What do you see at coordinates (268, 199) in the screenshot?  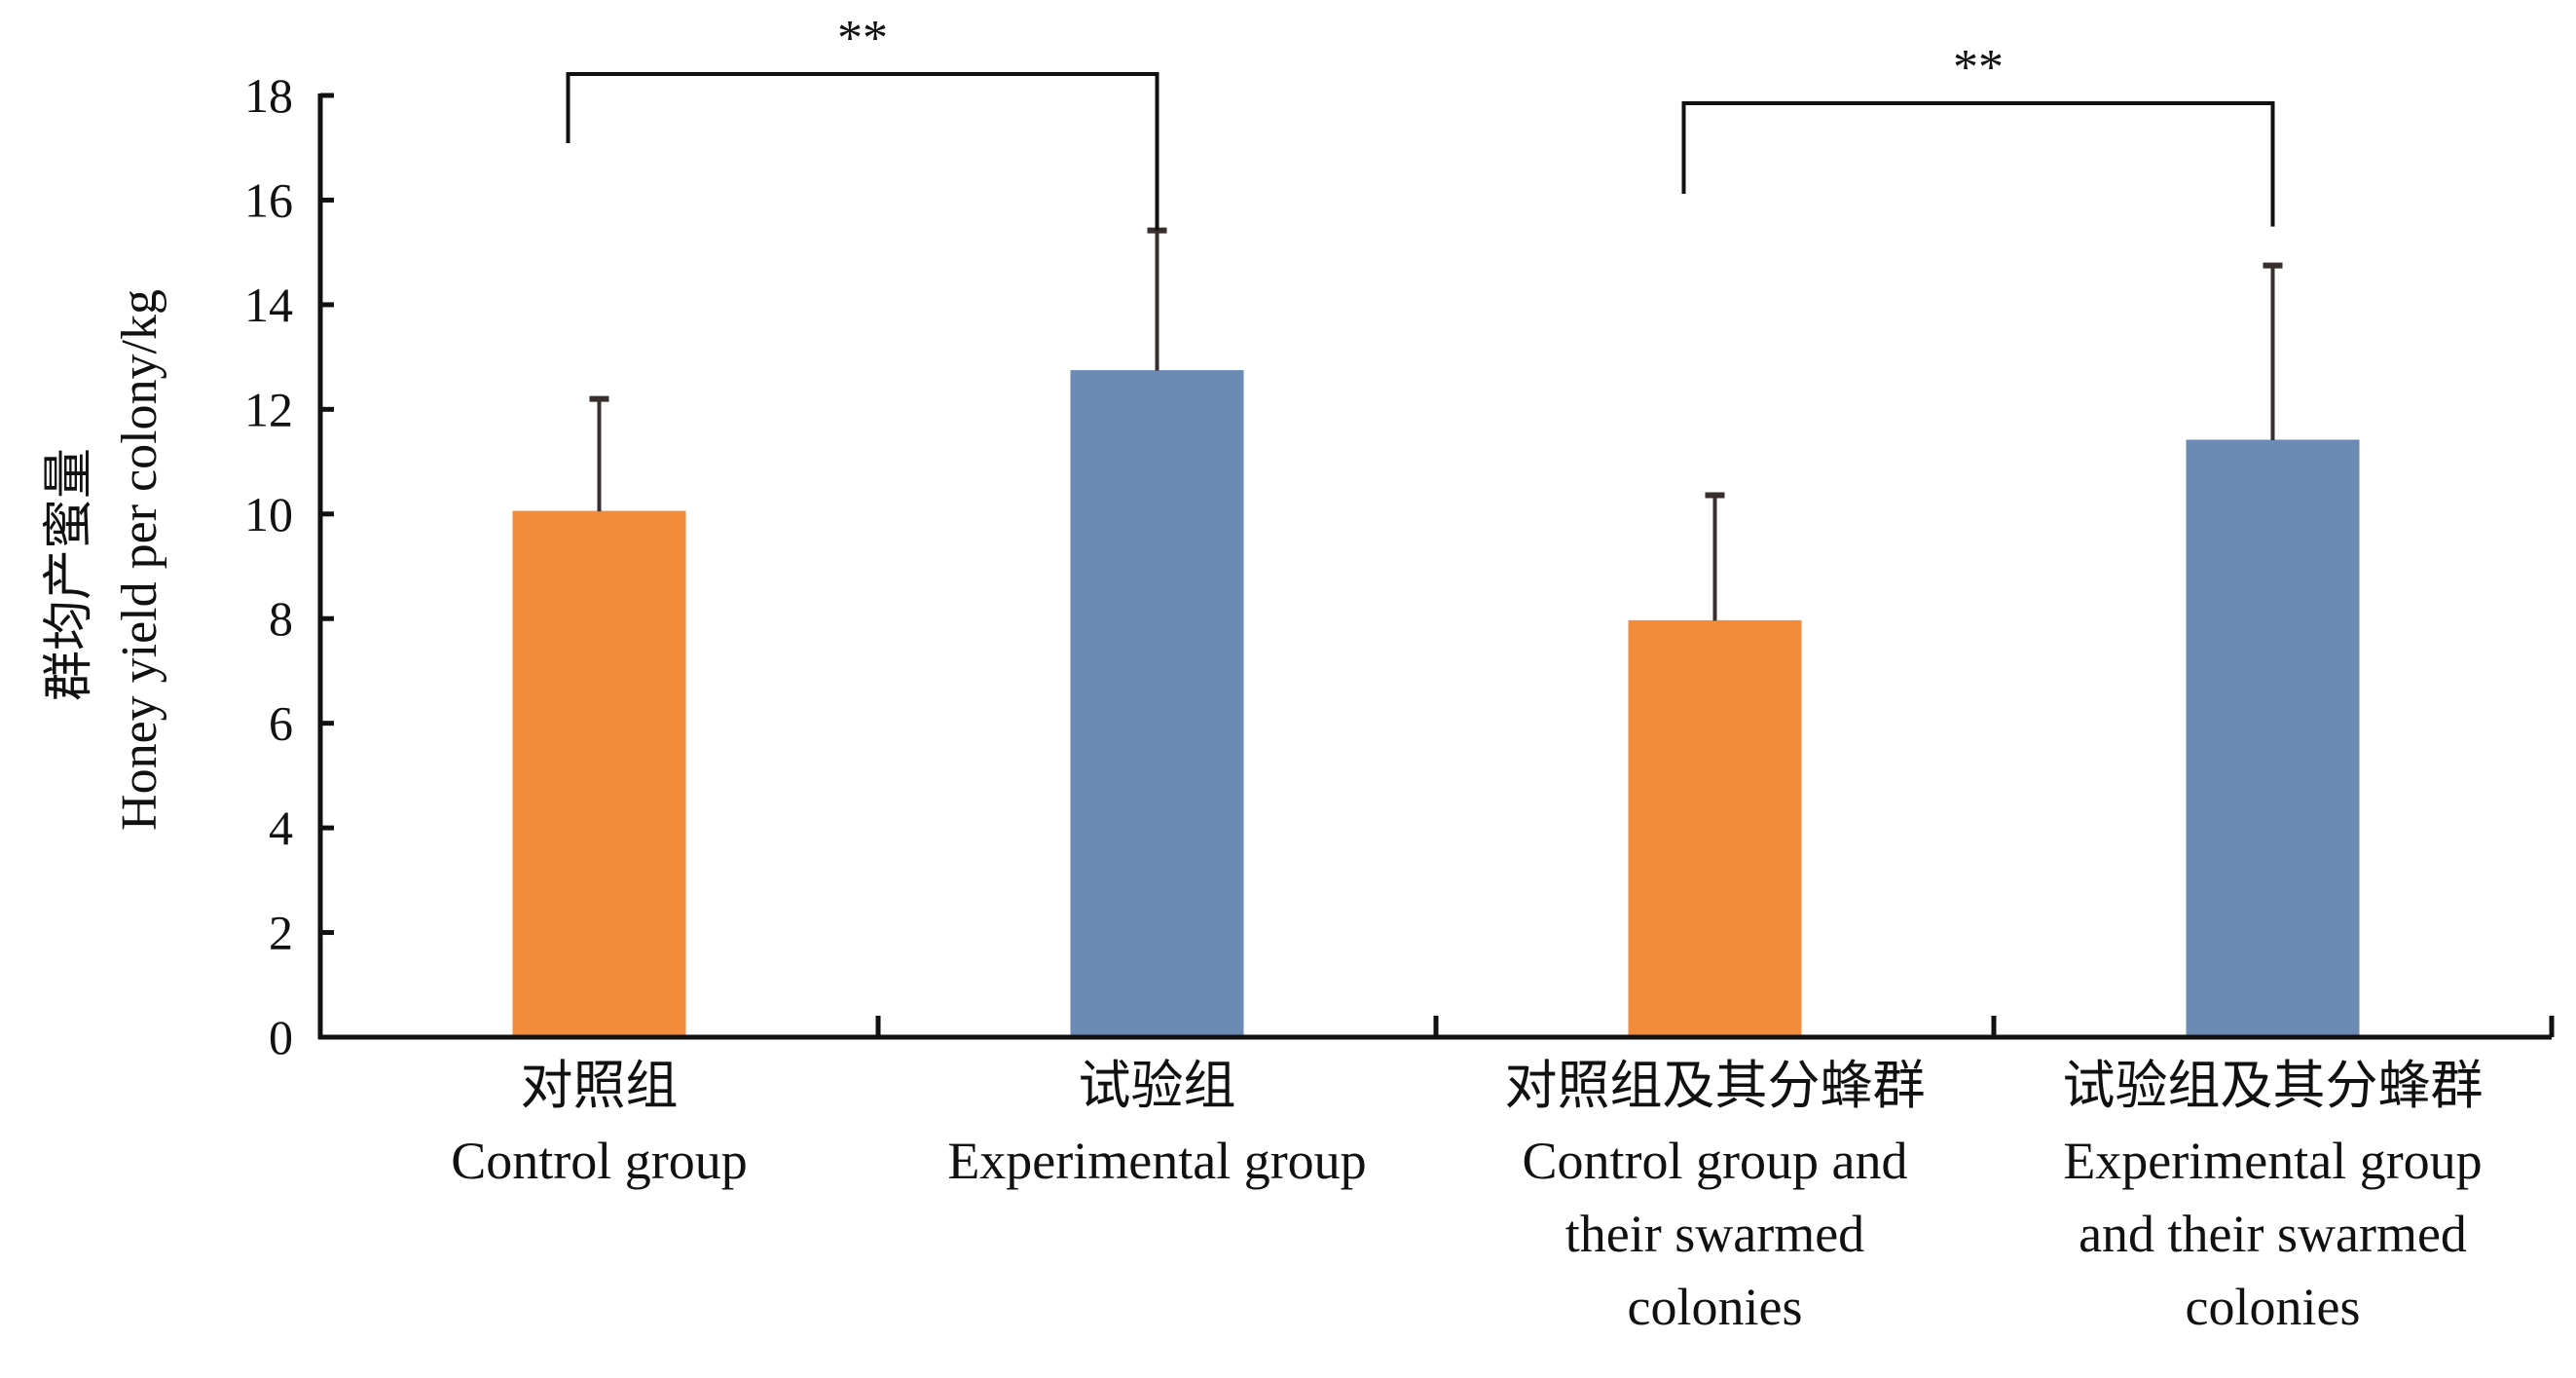 I see `y-tick-label: 16` at bounding box center [268, 199].